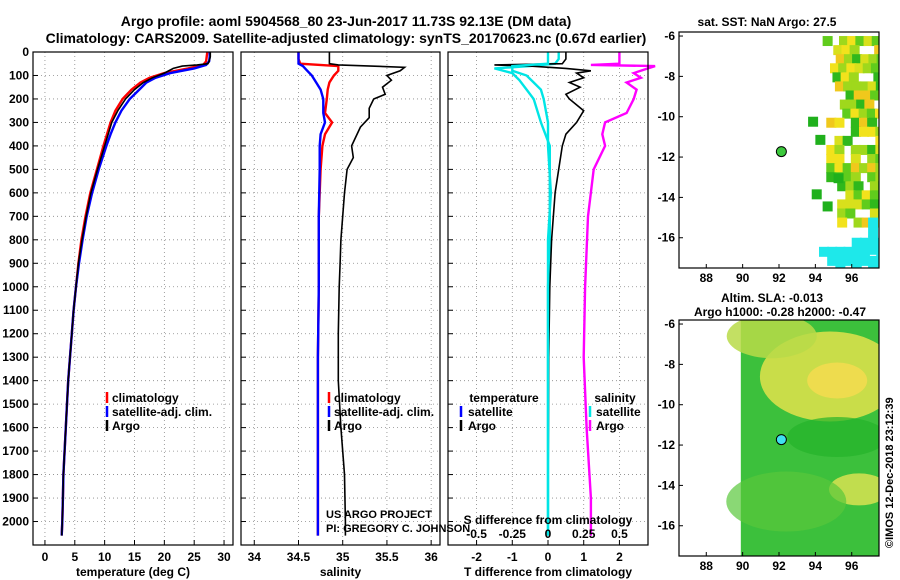  What do you see at coordinates (387, 557) in the screenshot?
I see `x-tick-label: 35.5` at bounding box center [387, 557].